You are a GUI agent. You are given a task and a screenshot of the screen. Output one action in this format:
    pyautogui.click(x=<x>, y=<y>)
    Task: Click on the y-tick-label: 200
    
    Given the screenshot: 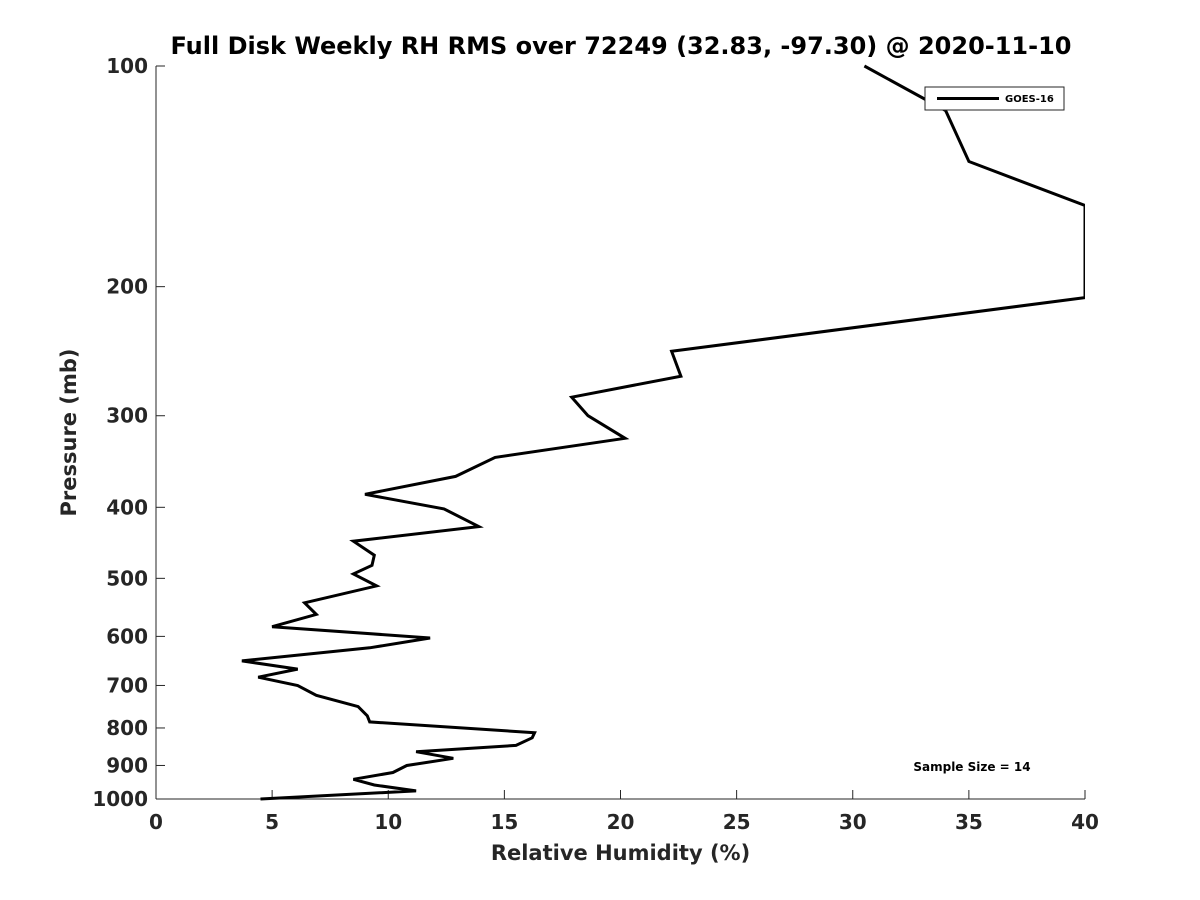 What is the action you would take?
    pyautogui.click(x=127, y=287)
    